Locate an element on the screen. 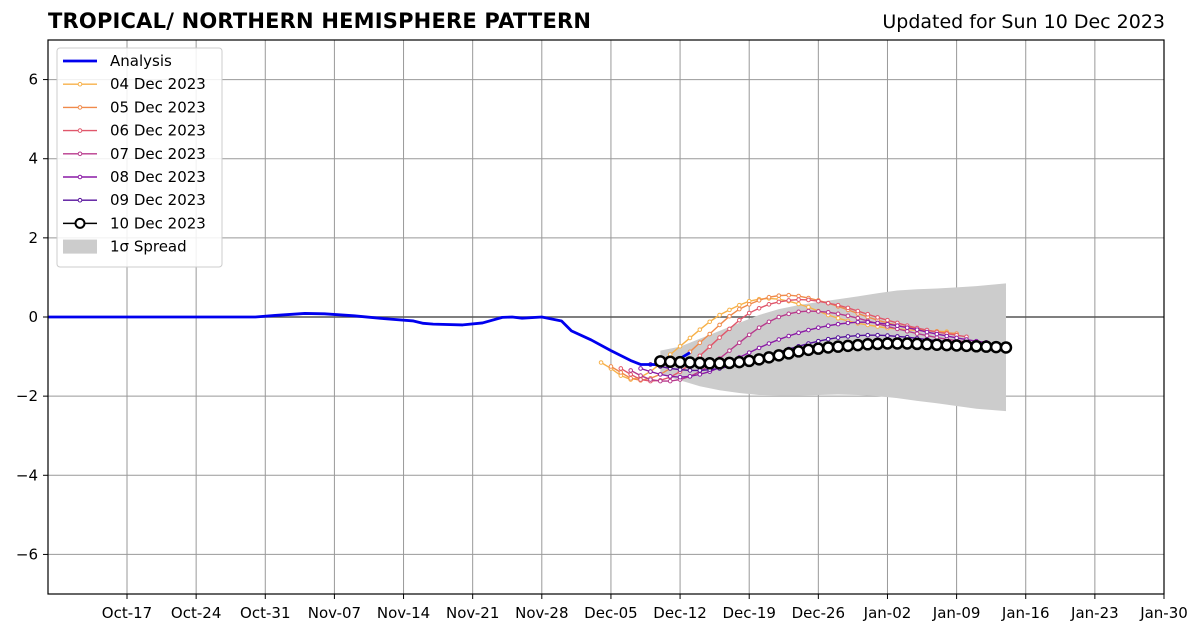 Image resolution: width=1202 pixels, height=633 pixels. chart-title: TROPICAL/ NORTHERN HEMISPHERE PATTERN is located at coordinates (320, 21).